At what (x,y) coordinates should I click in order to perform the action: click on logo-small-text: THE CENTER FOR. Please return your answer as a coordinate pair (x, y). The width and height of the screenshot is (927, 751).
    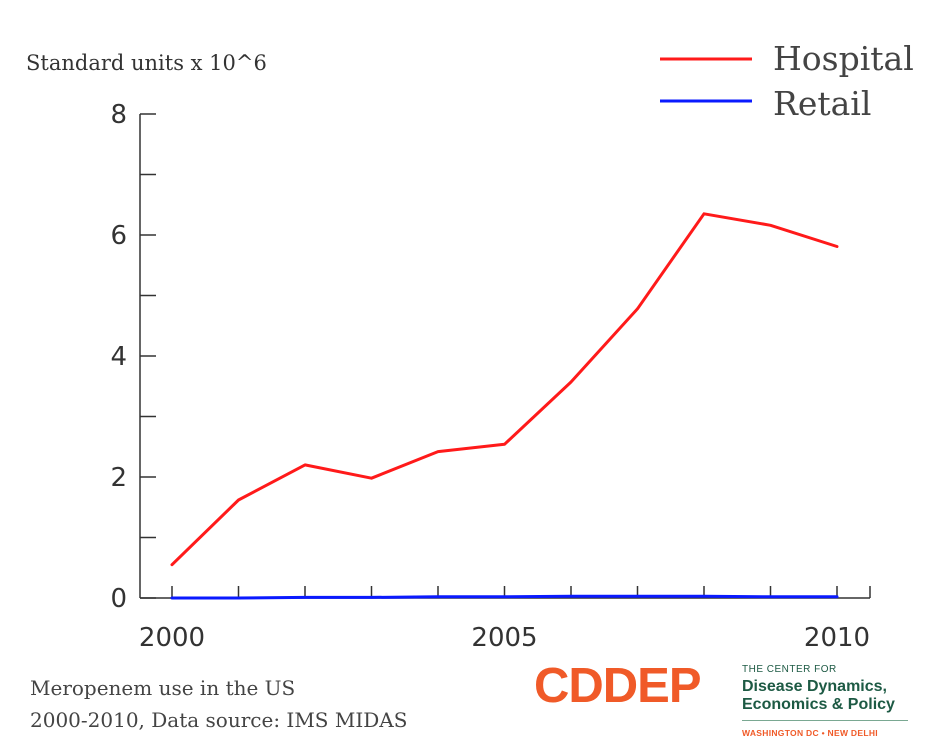
    Looking at the image, I should click on (789, 669).